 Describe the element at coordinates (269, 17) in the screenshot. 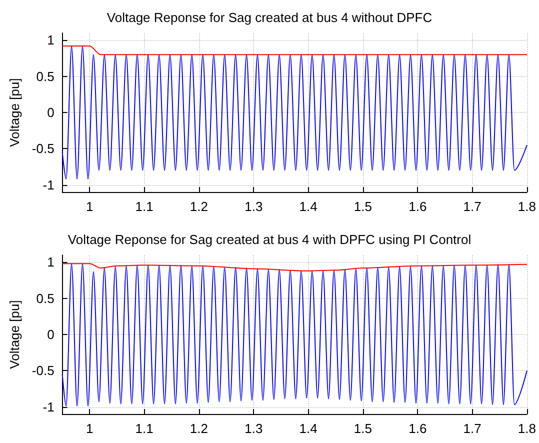

I see `chart-title: Voltage Reponse for Sag created at bus 4 without DPFC` at that location.